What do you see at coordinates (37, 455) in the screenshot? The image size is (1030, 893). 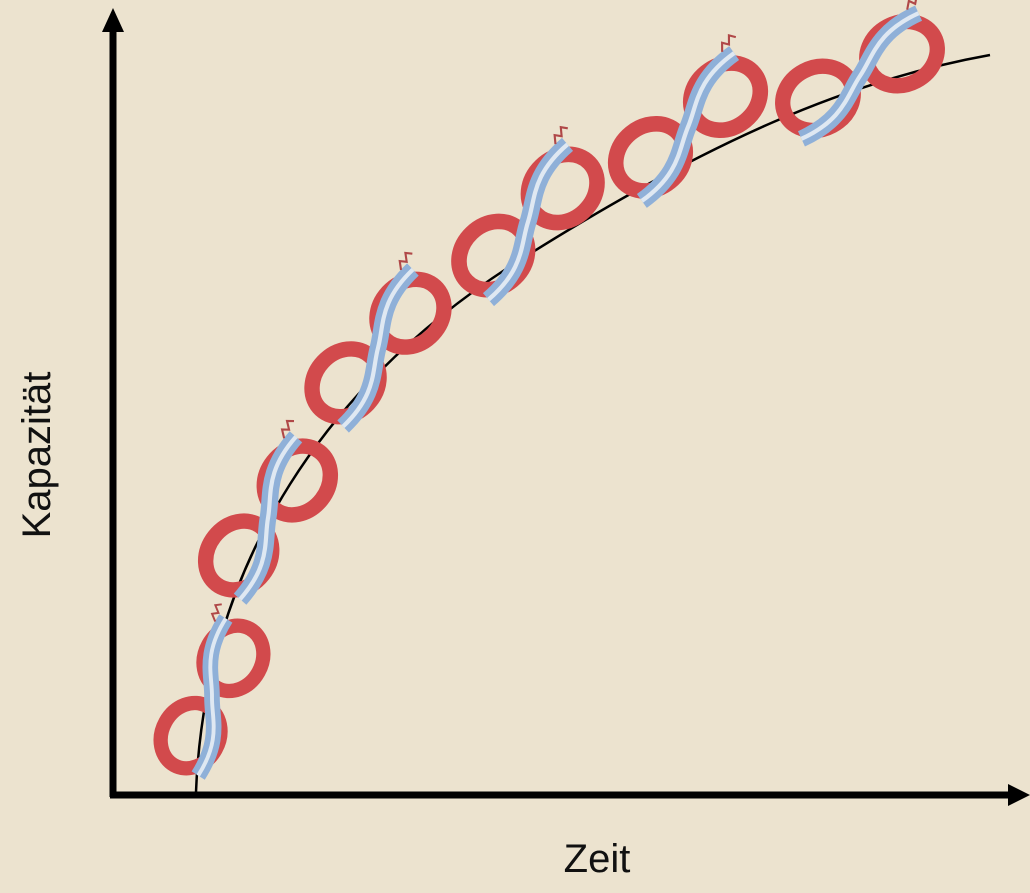 I see `y-axis-label: Kapazität` at bounding box center [37, 455].